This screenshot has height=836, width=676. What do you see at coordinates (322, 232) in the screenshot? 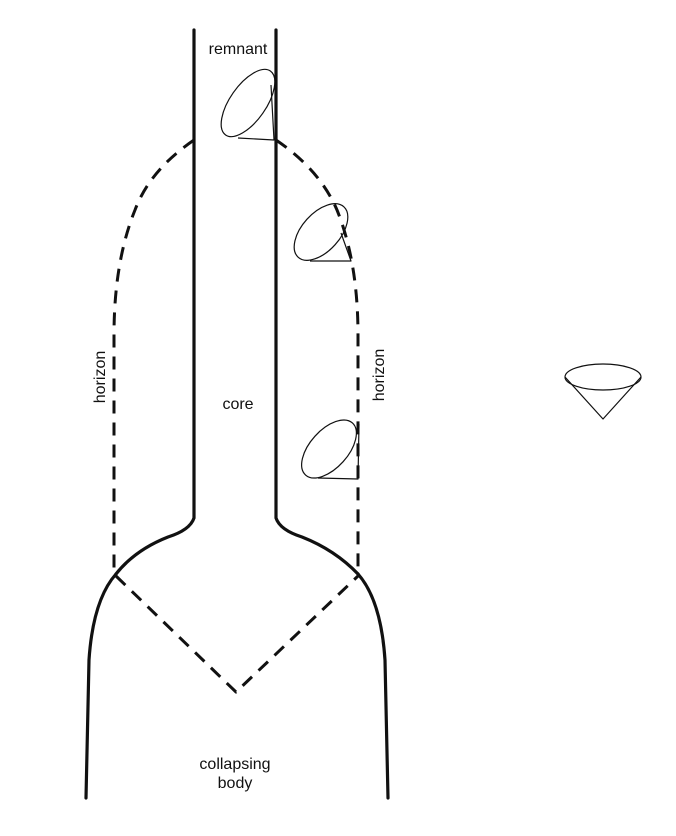
I see `light-cone-upper-right` at bounding box center [322, 232].